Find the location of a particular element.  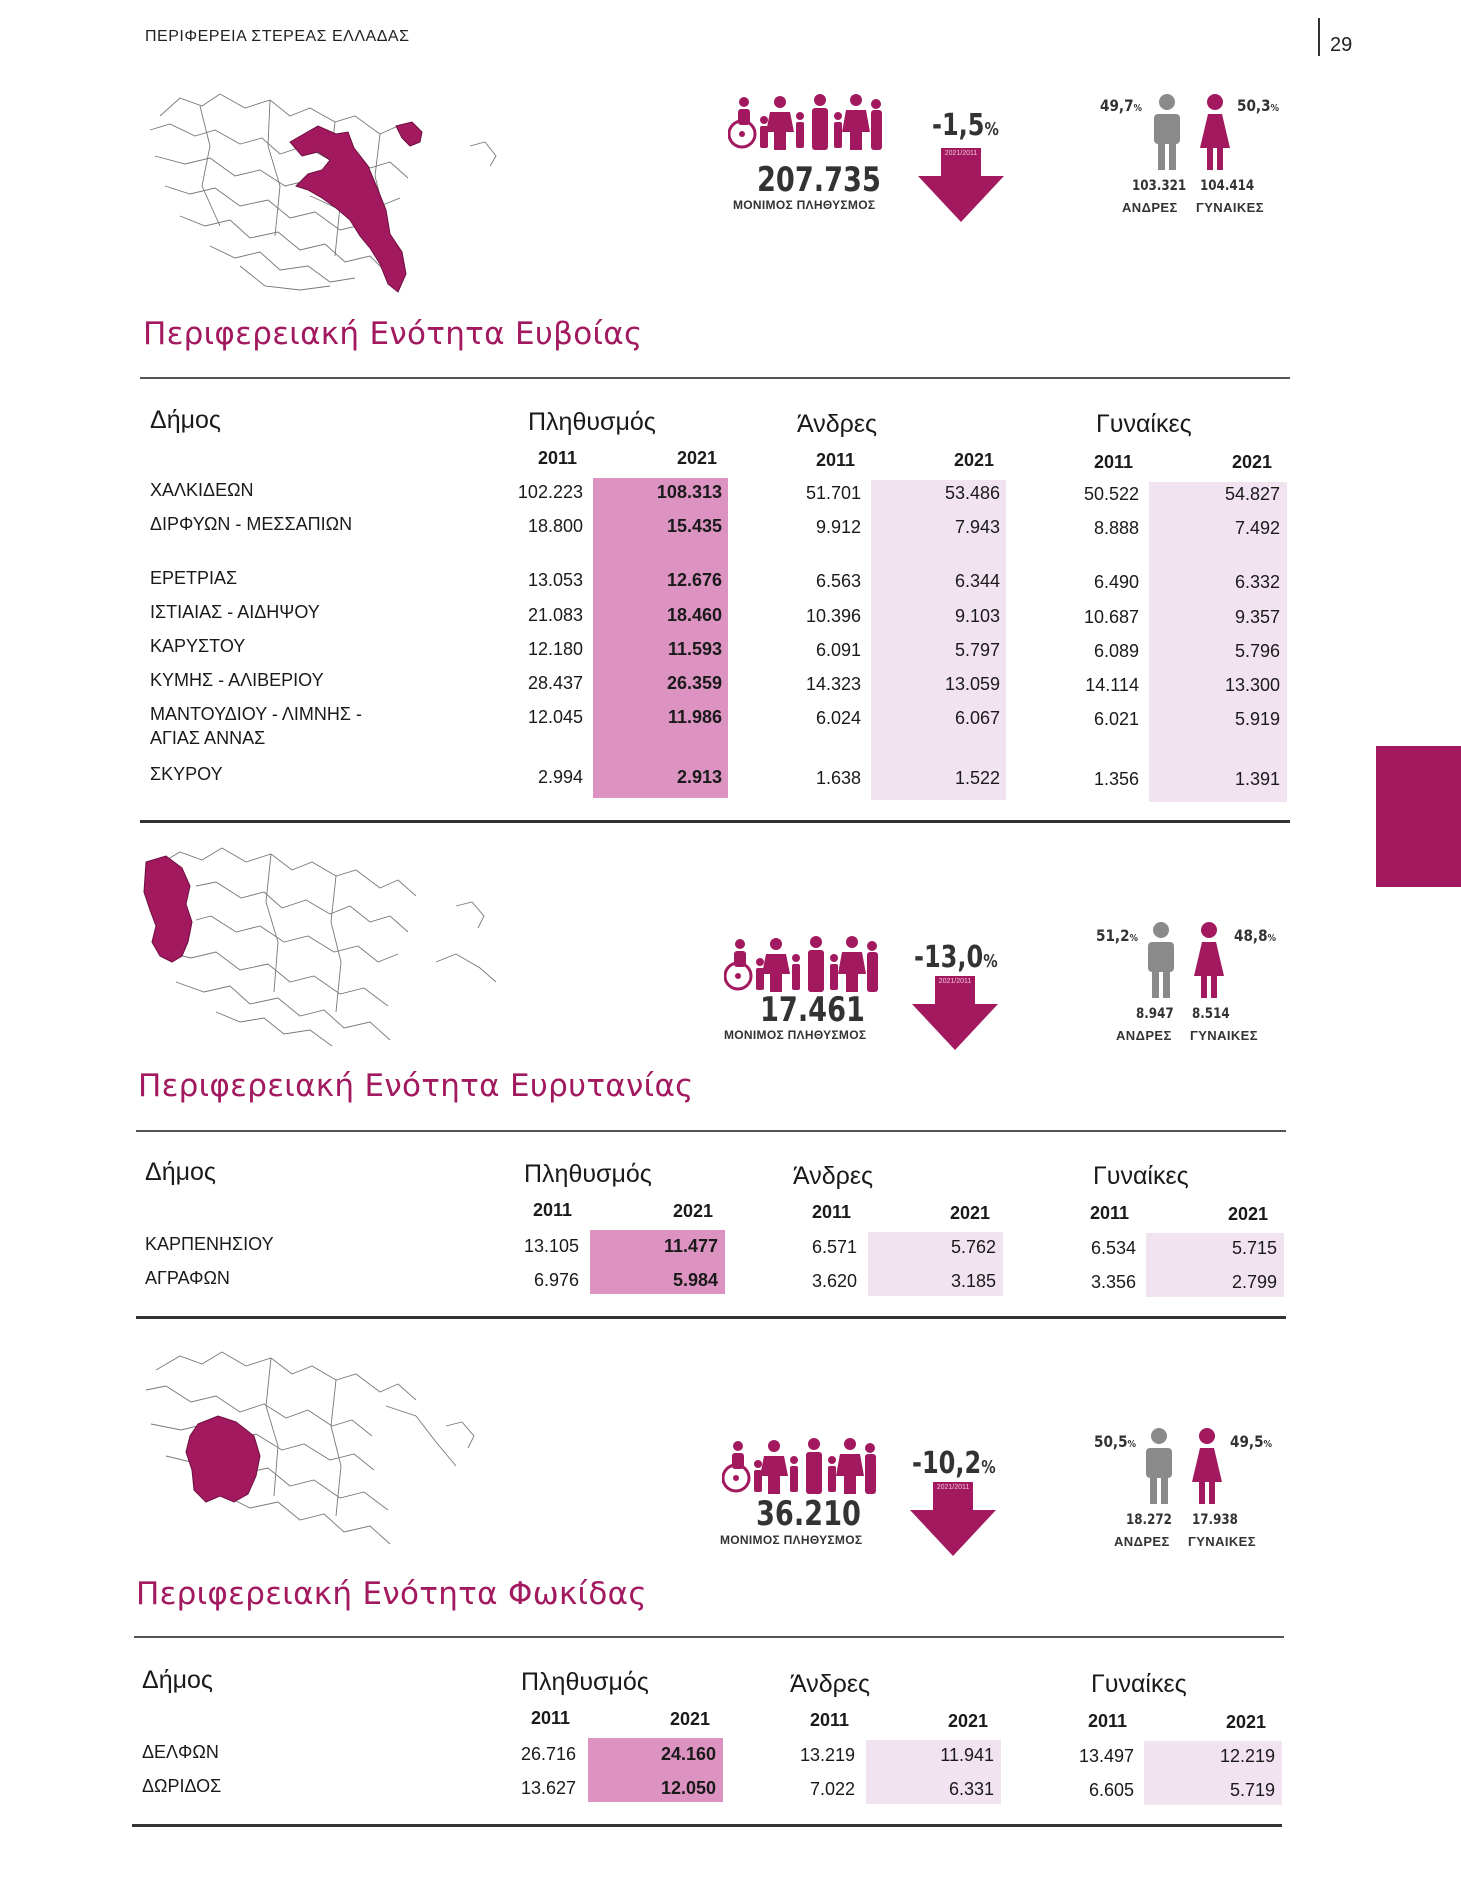

change-period-label: 2021/2011 is located at coordinates (955, 981).